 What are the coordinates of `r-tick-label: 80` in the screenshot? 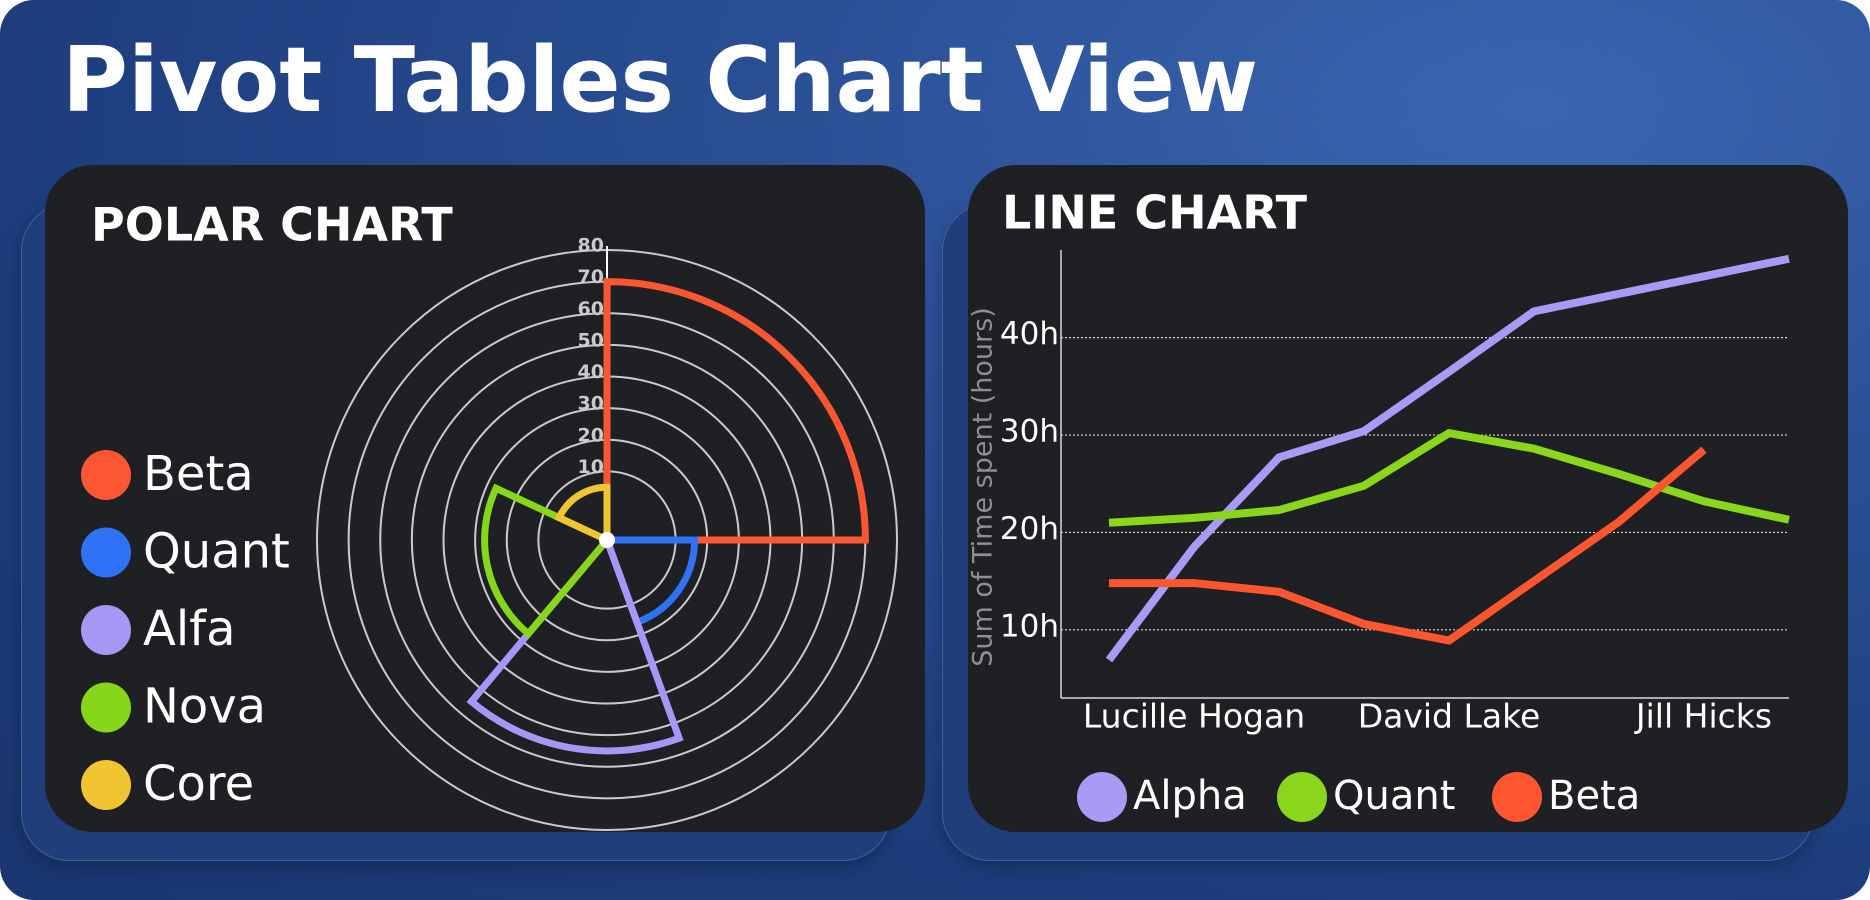 It's located at (591, 246).